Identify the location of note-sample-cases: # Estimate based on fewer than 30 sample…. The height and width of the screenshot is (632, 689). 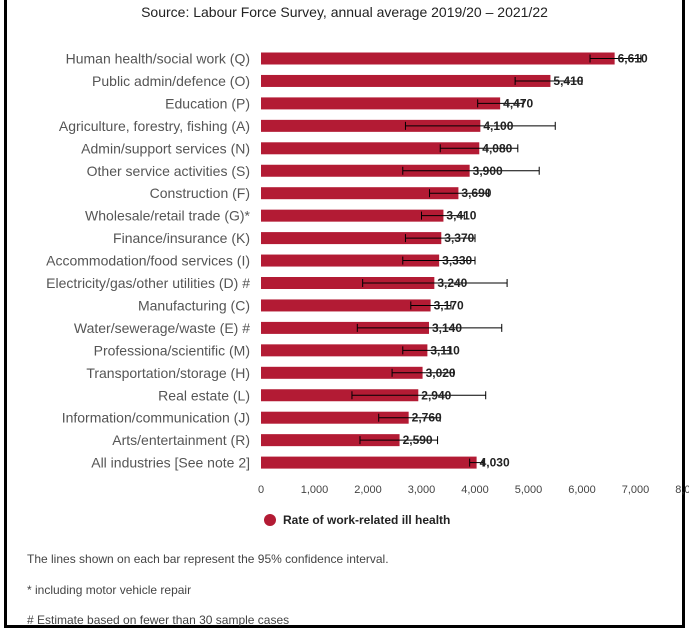
(158, 620).